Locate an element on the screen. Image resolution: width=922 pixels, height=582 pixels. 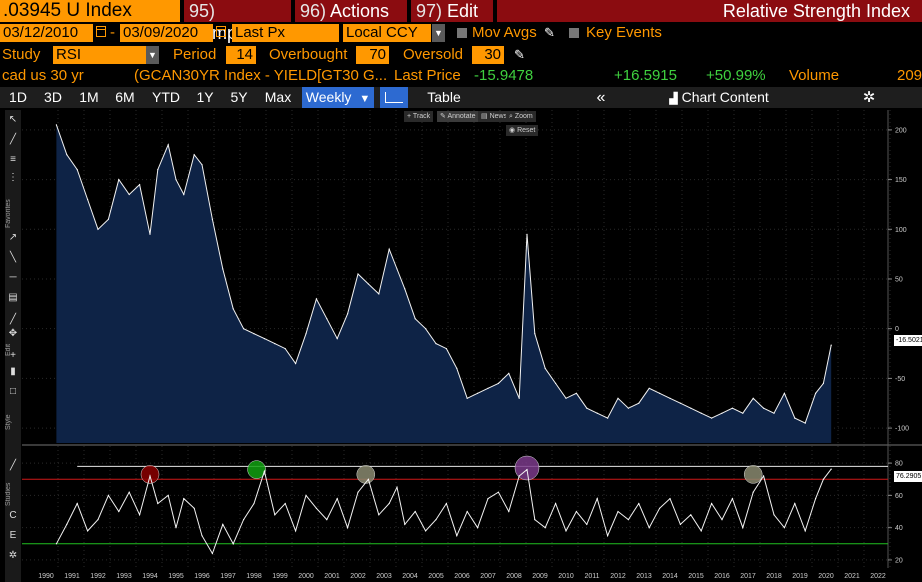
price-field-select: Last Px is located at coordinates (285, 33).